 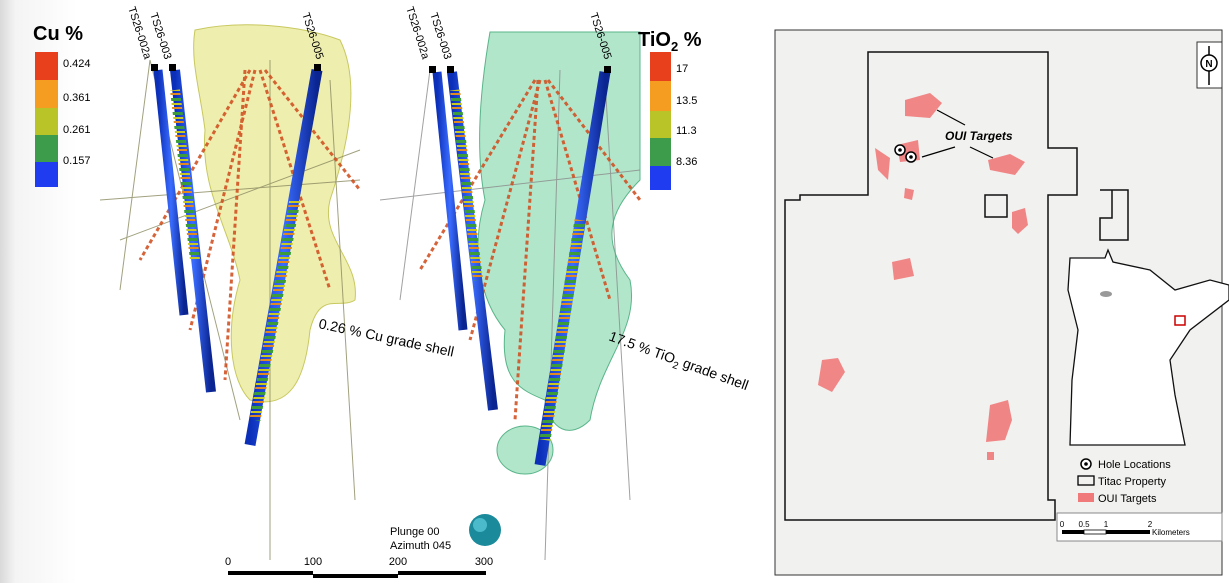 I want to click on legend-label: Titac Property, so click(x=1132, y=482).